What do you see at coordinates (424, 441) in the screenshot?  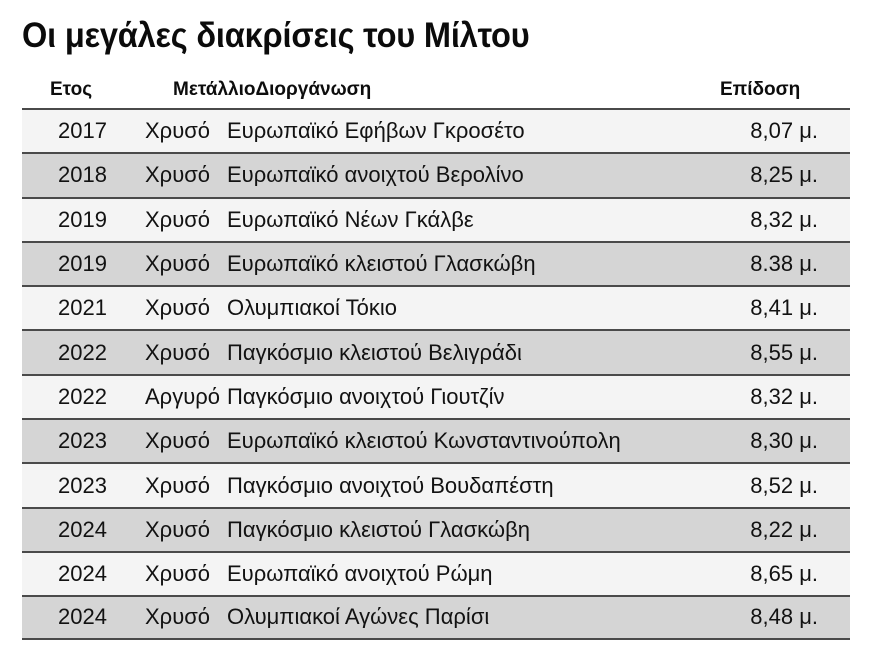 I see `cell-event: Ευρωπαϊκό κλειστού Κωνσταντινούπολη` at bounding box center [424, 441].